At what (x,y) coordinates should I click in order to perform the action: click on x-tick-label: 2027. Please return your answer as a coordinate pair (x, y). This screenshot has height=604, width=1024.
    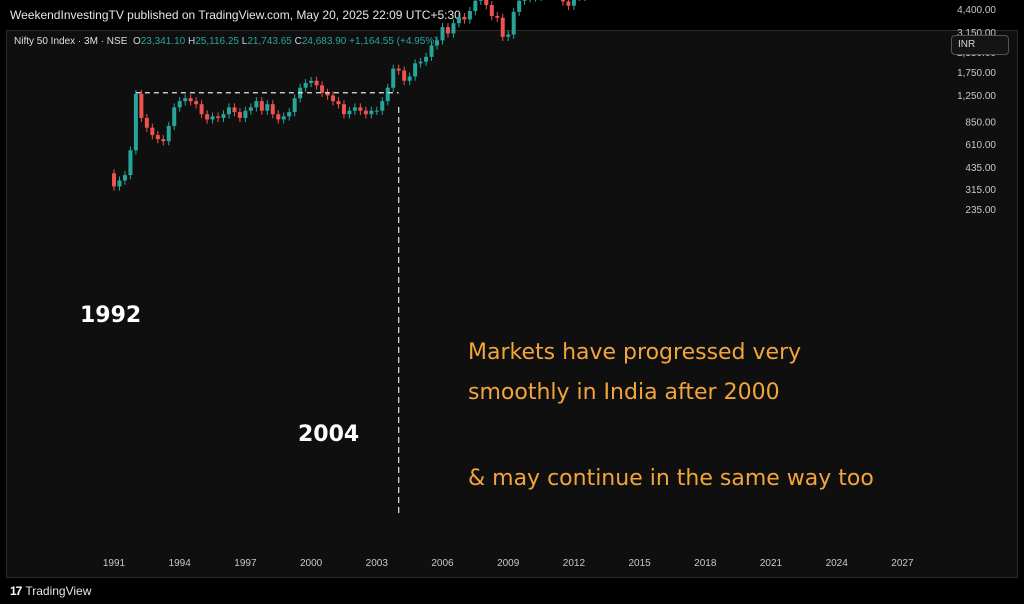
    Looking at the image, I should click on (902, 563).